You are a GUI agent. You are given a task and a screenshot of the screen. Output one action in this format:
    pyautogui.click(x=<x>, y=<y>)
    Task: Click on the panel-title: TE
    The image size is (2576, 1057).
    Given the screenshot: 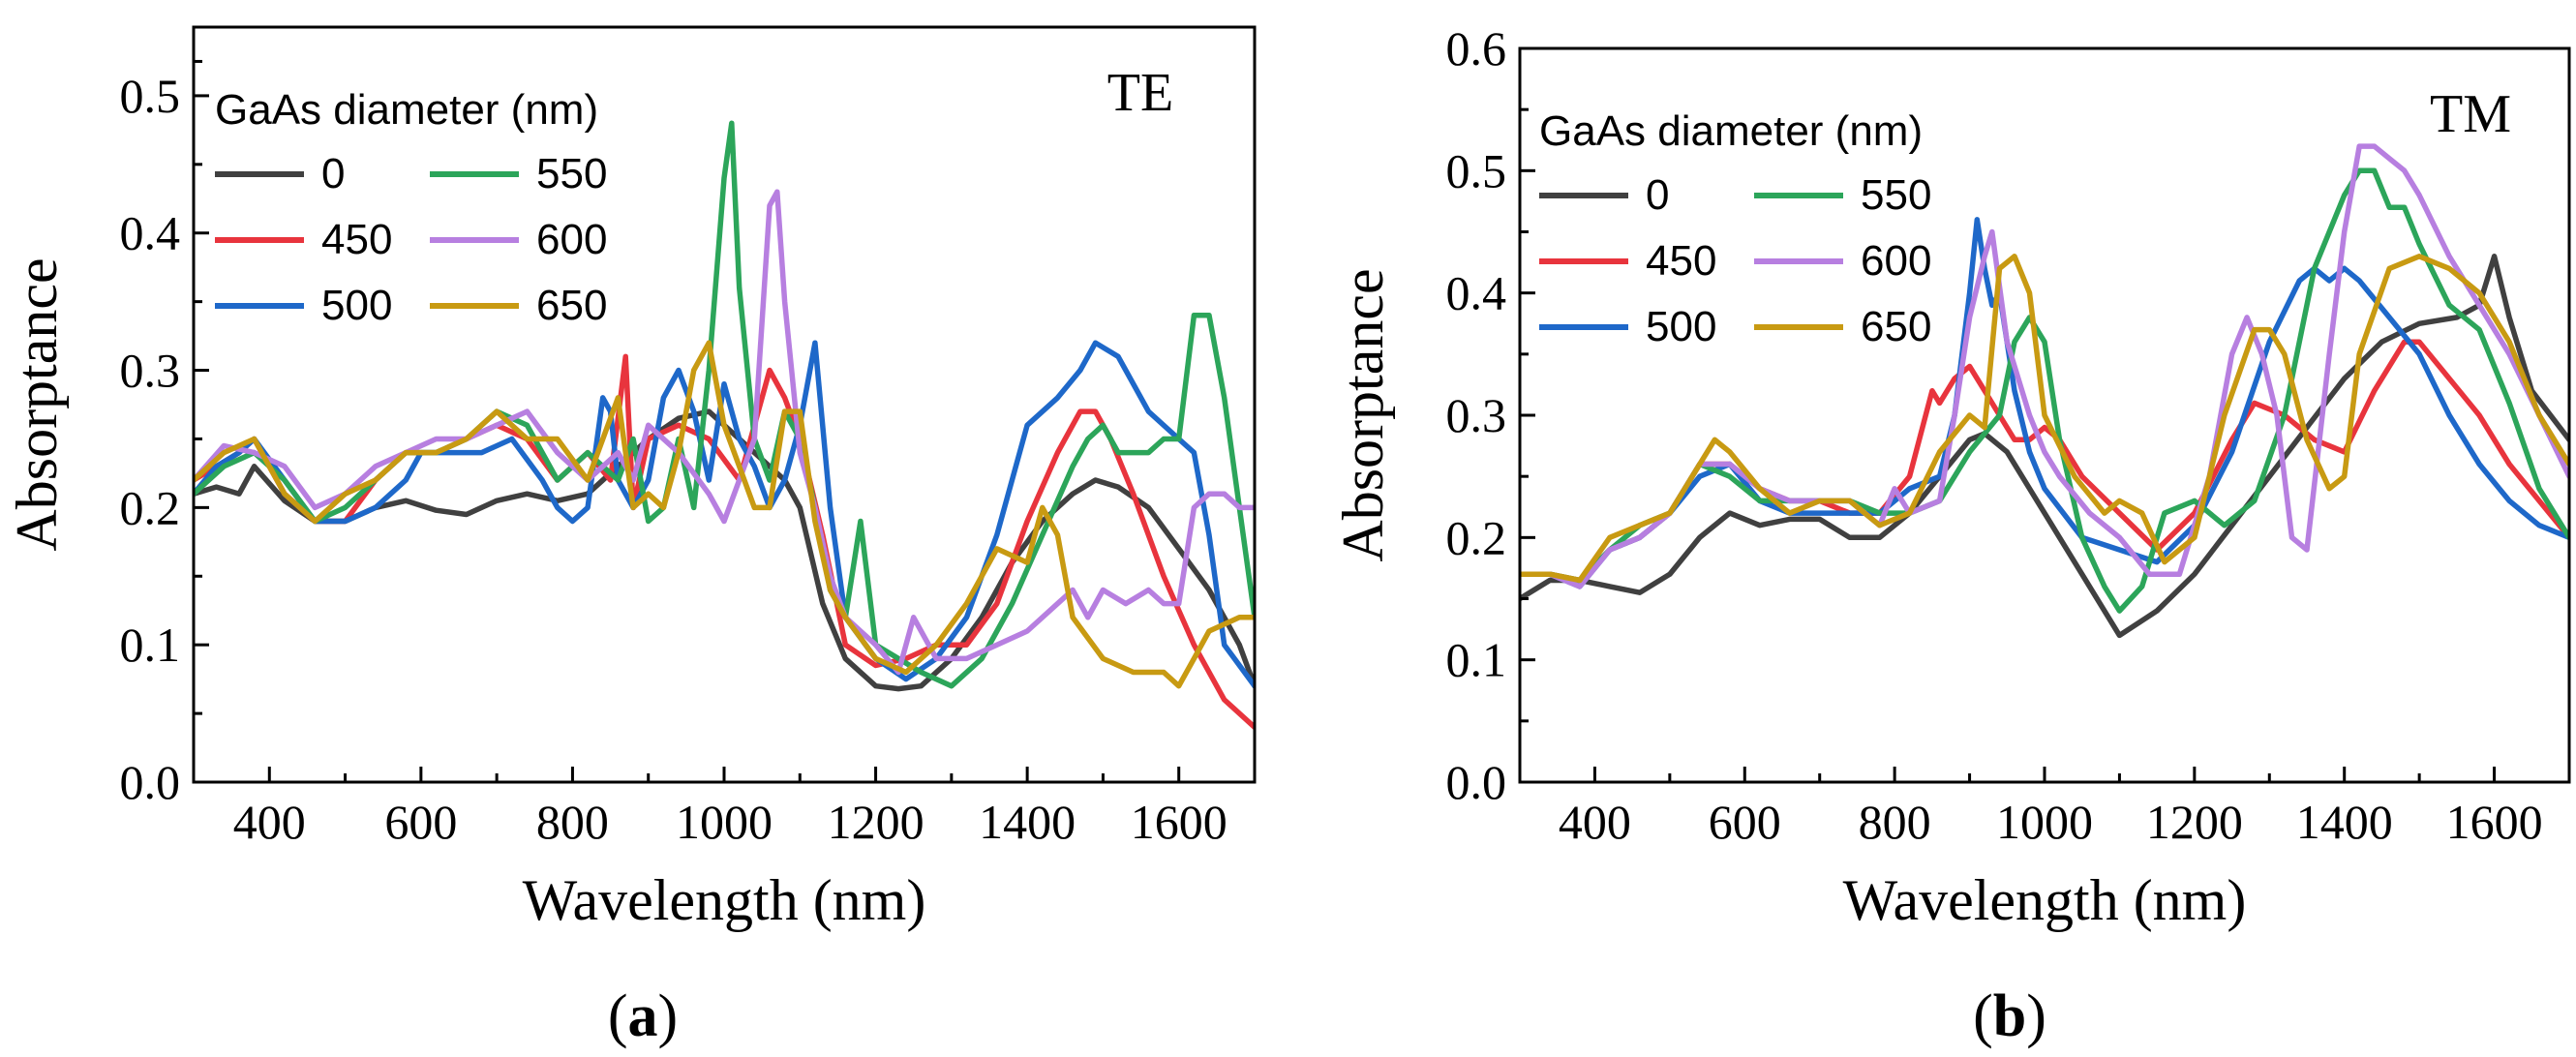 What is the action you would take?
    pyautogui.click(x=1140, y=93)
    